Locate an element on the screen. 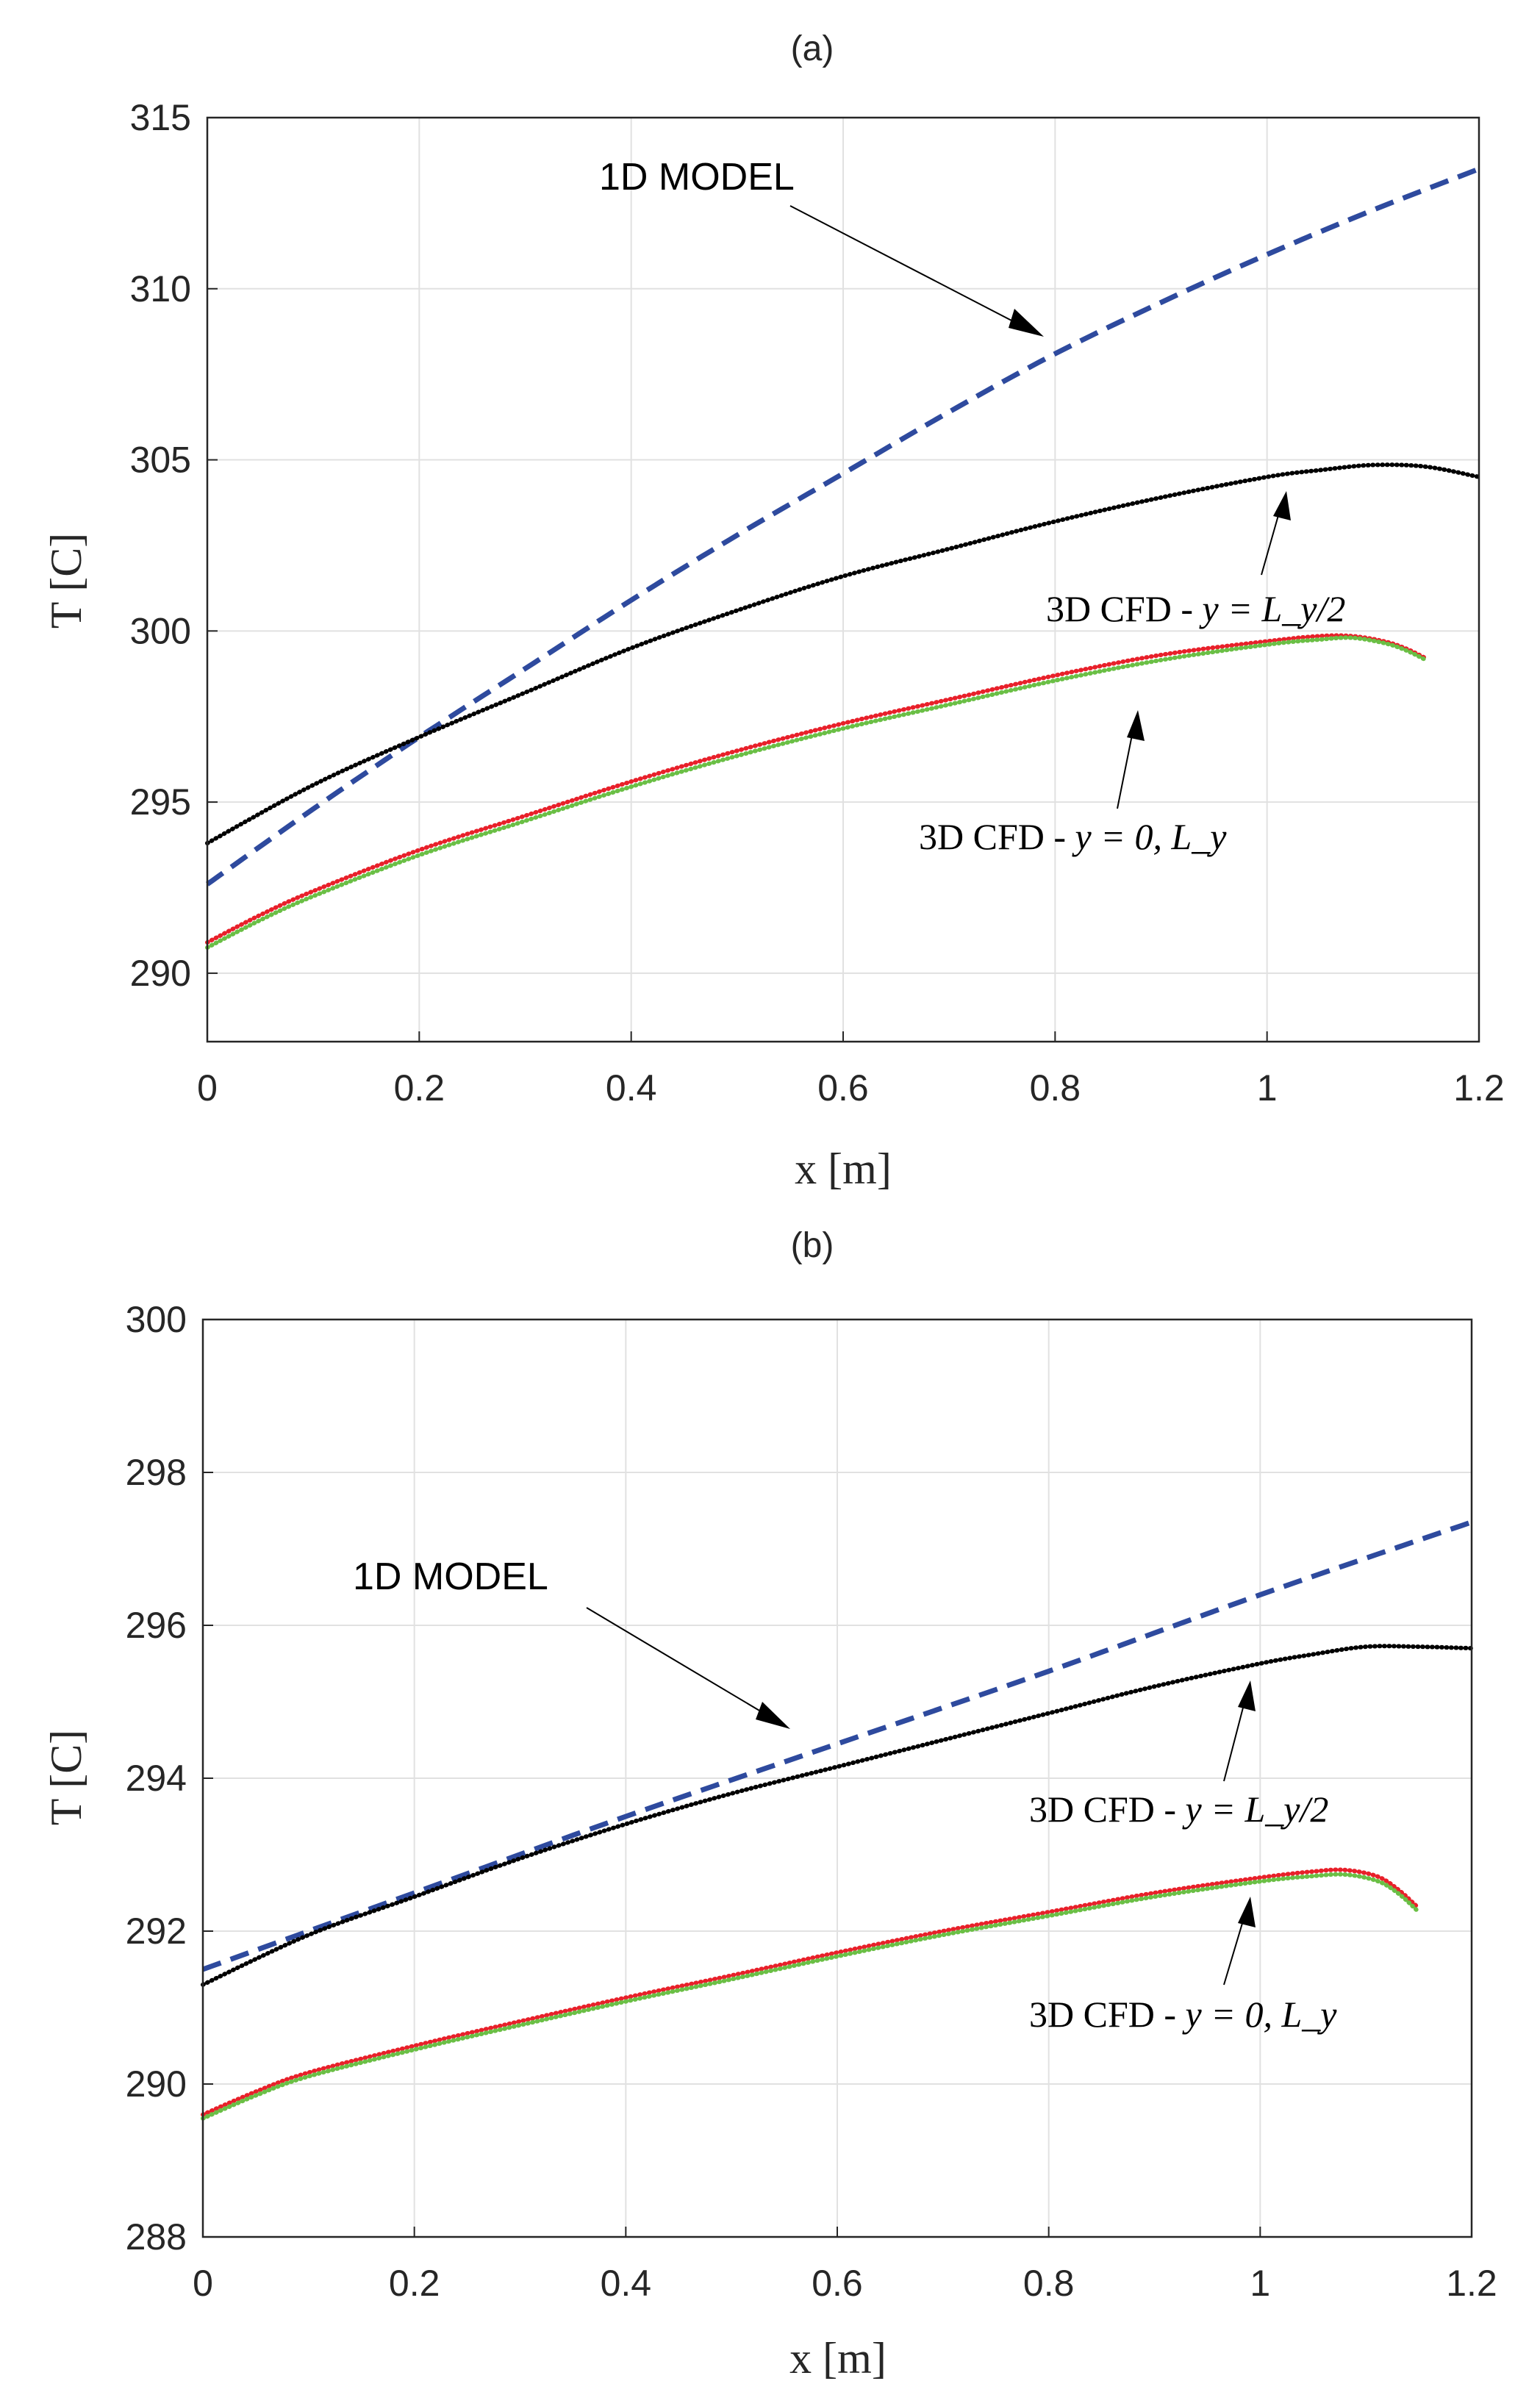 This screenshot has height=2406, width=1540. panel-b-x-tick-label: 0.8 is located at coordinates (1049, 2283).